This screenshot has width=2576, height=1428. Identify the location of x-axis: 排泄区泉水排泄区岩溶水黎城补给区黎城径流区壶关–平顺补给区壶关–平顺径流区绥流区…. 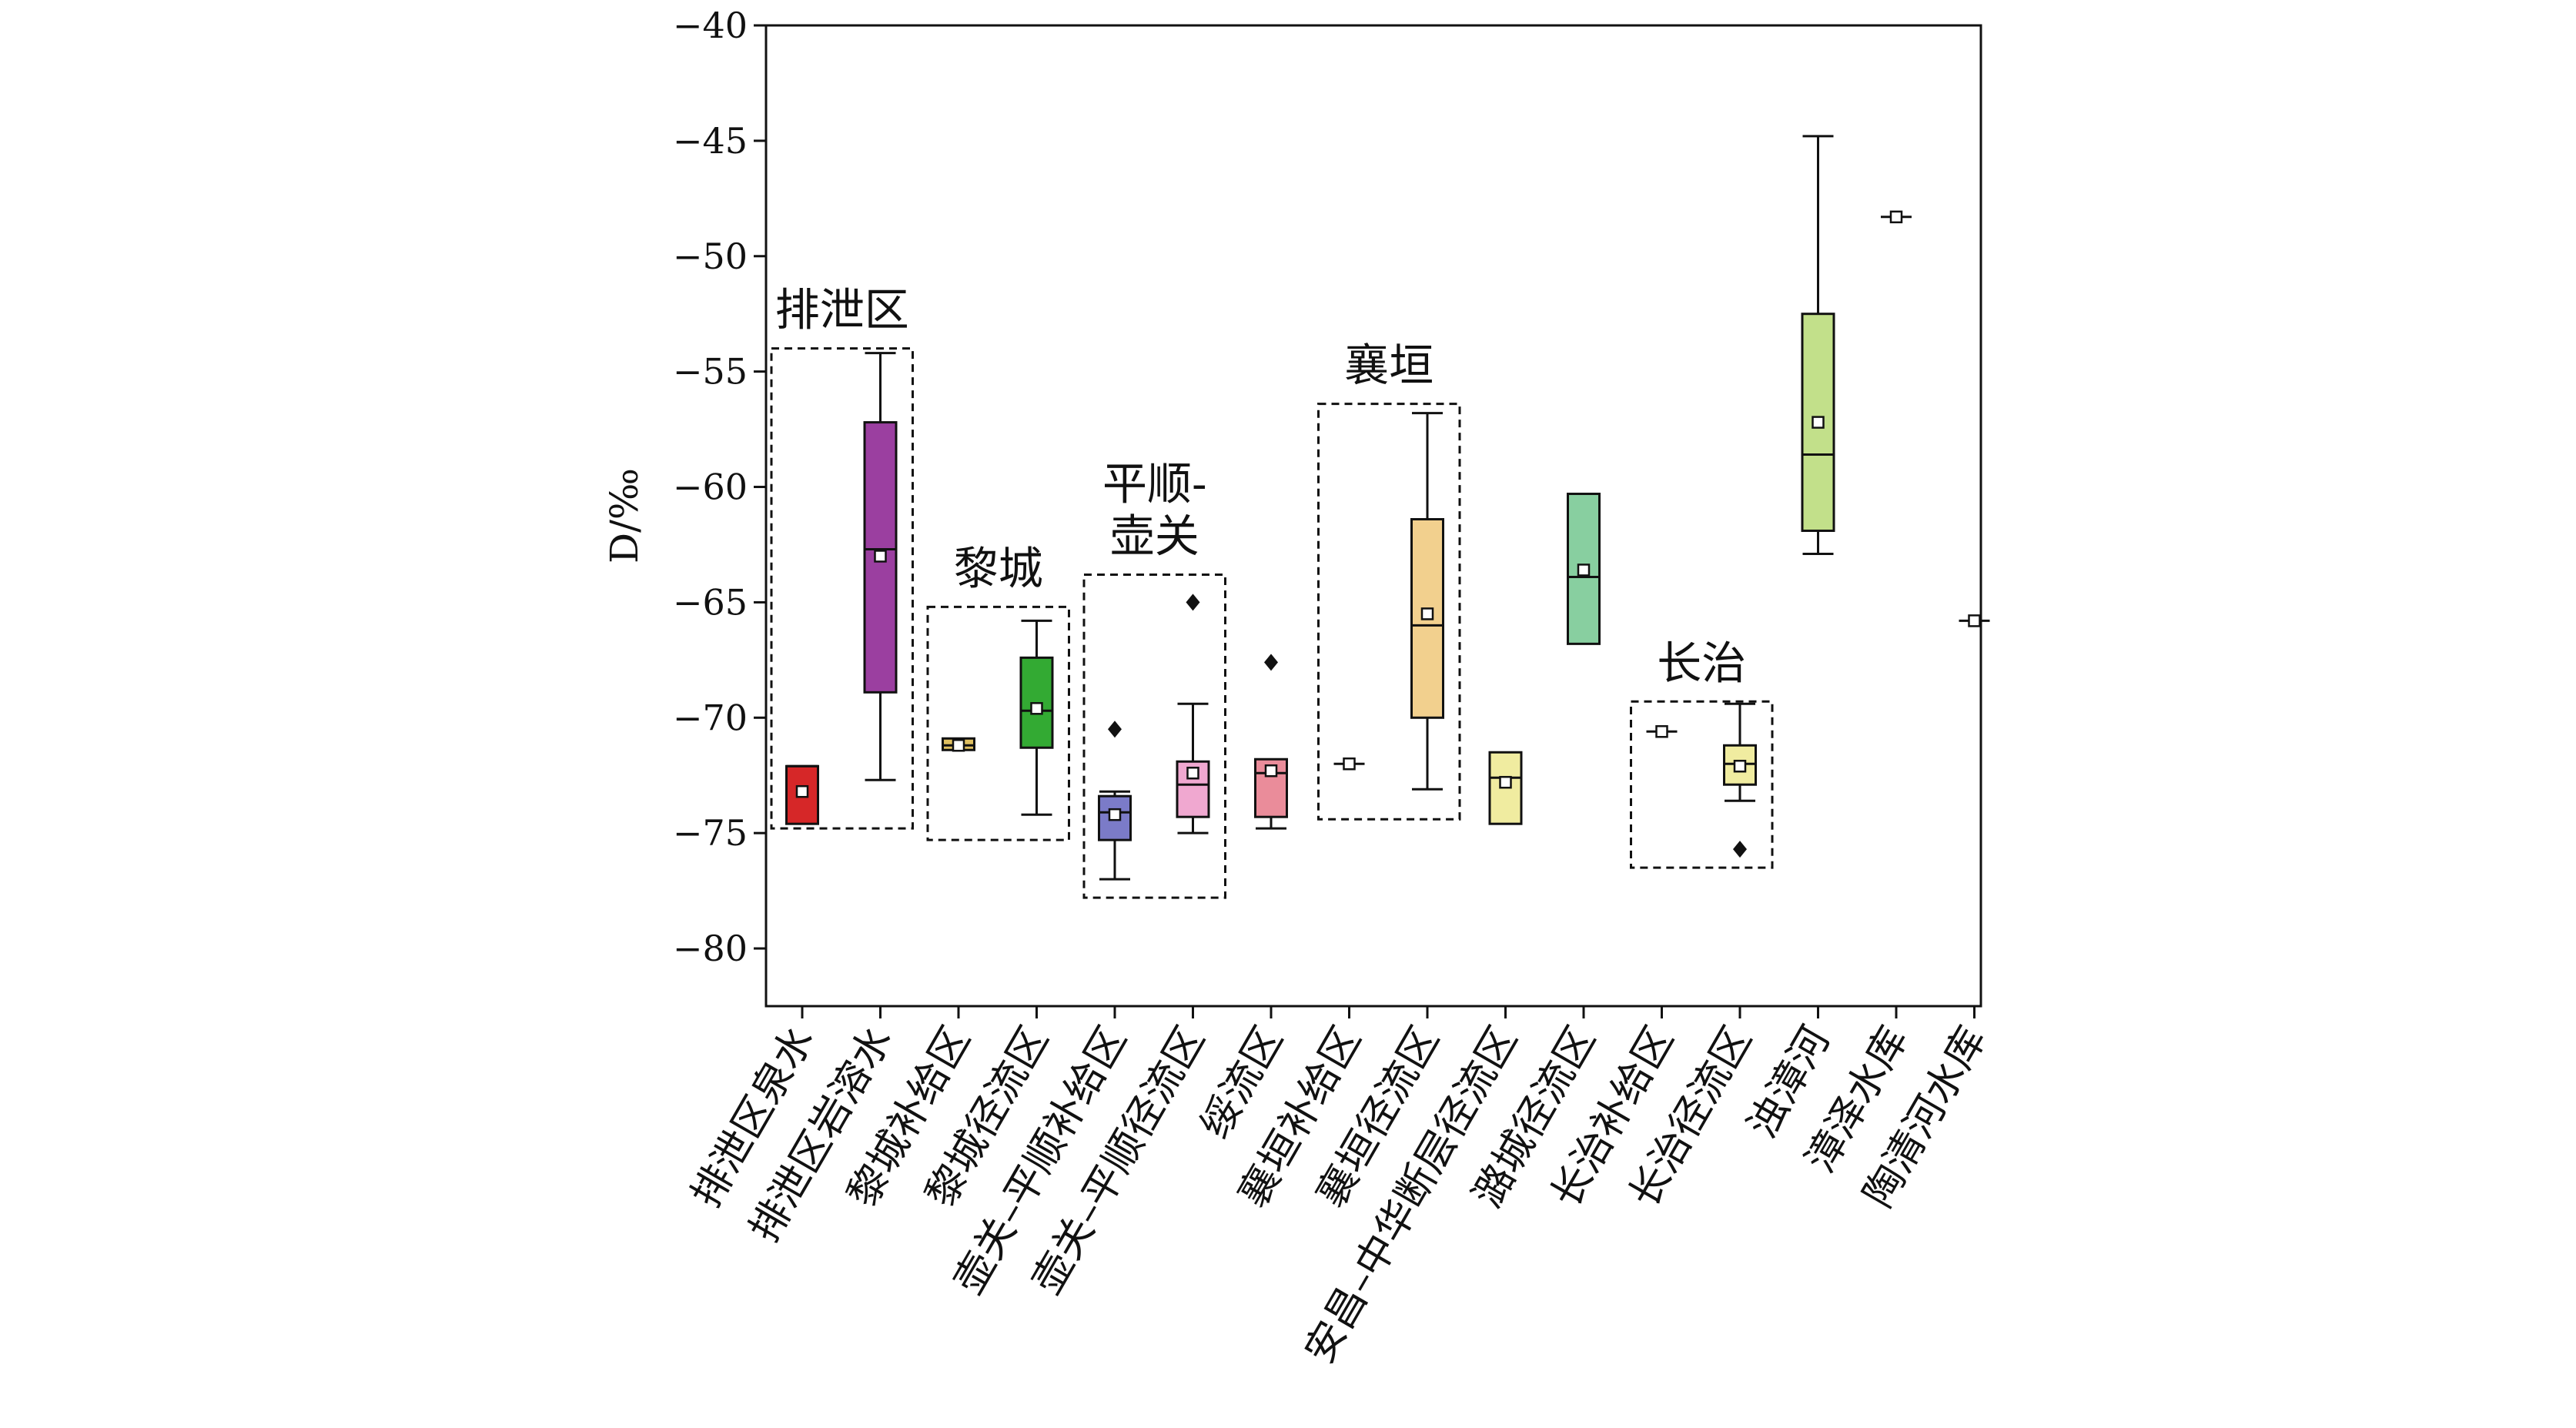
(1339, 1188).